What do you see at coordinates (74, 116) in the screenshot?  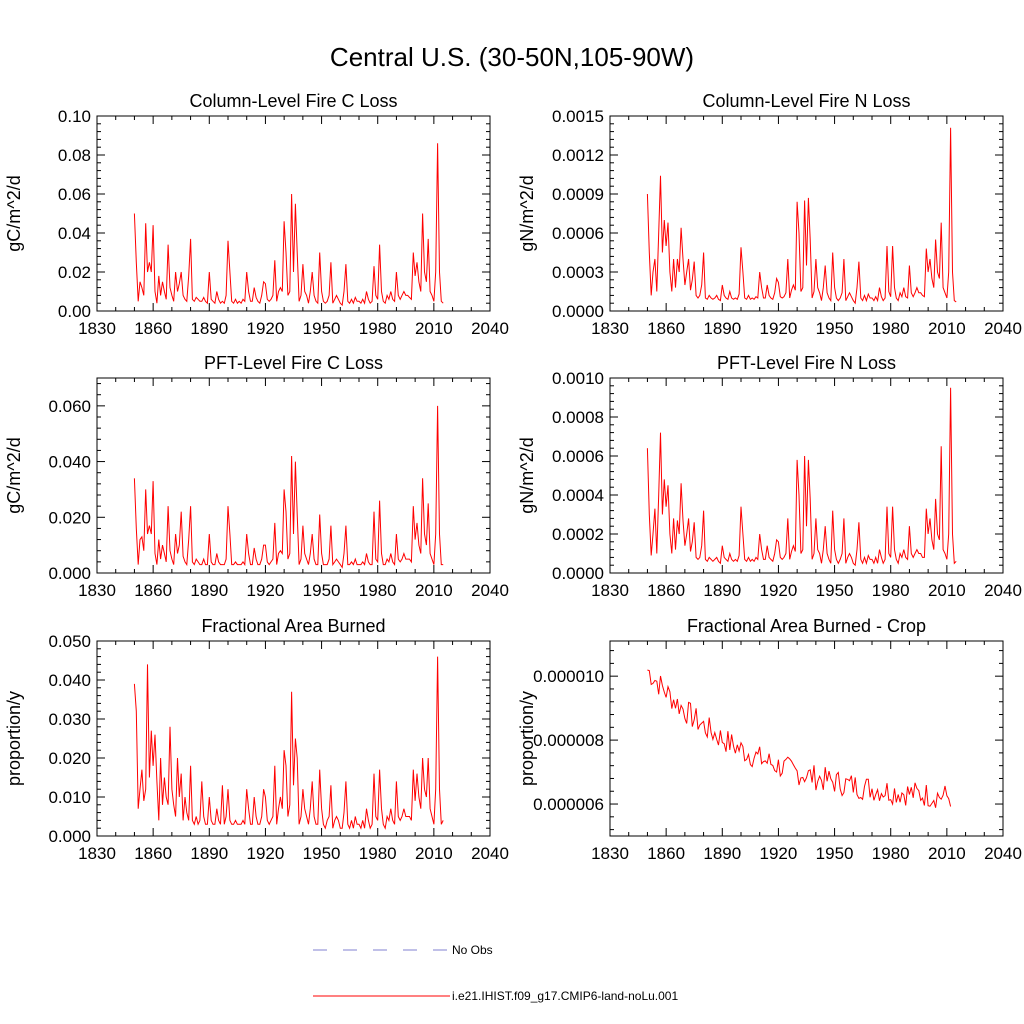 I see `y-tick-label: 0.10` at bounding box center [74, 116].